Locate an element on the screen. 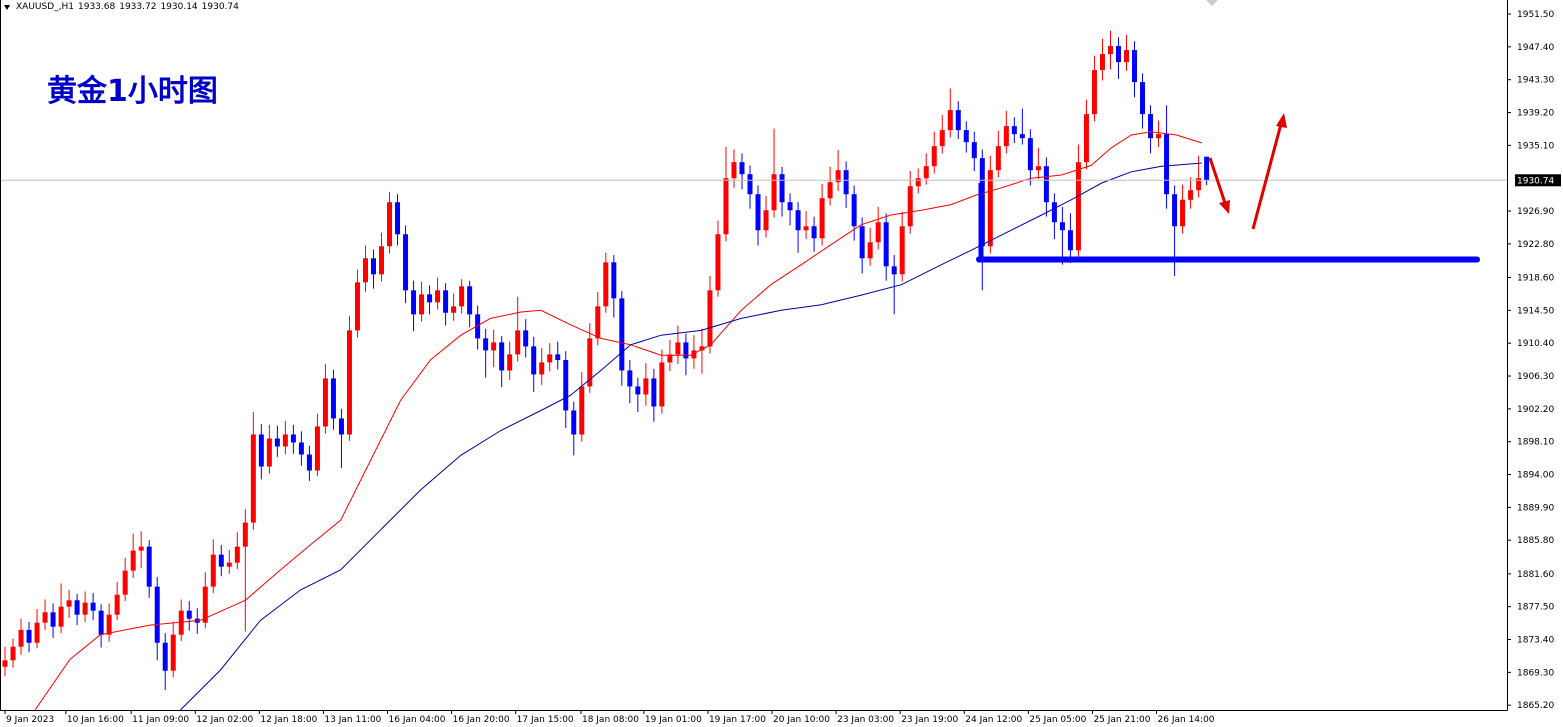 The width and height of the screenshot is (1563, 727). x-tick-label: 12 Jan 02:00 is located at coordinates (224, 720).